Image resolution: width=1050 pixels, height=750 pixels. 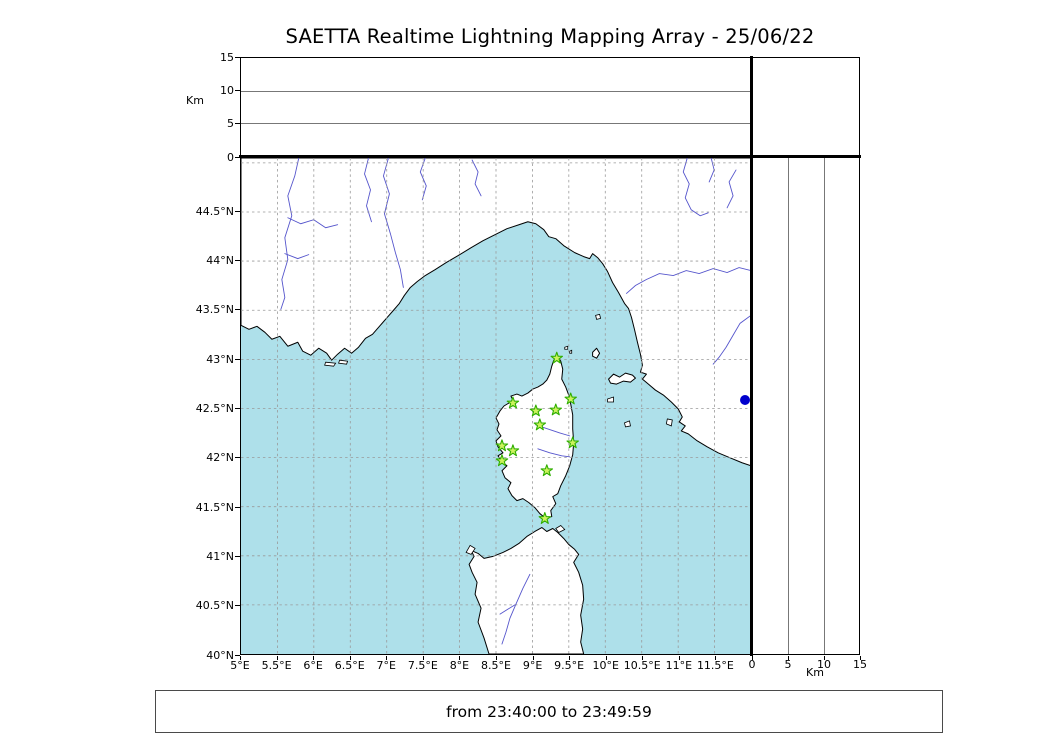 I want to click on islet-finocchiarola, so click(x=571, y=351).